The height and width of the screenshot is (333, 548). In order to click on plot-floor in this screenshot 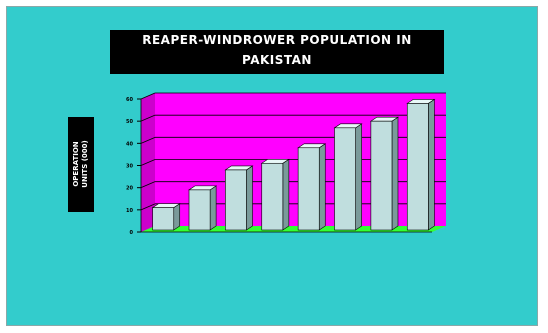, I will do `click(293, 229)`.